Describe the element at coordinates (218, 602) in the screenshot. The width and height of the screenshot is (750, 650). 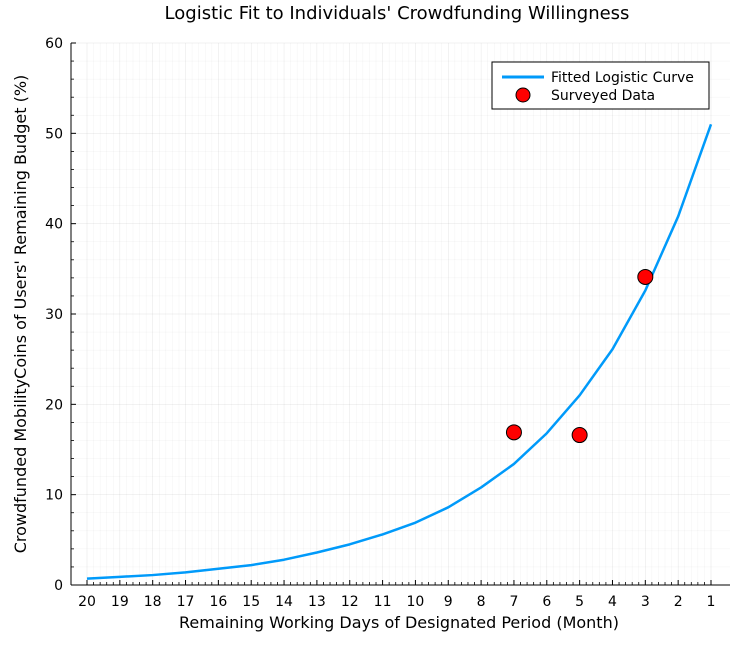
I see `x-tick-label: 16` at that location.